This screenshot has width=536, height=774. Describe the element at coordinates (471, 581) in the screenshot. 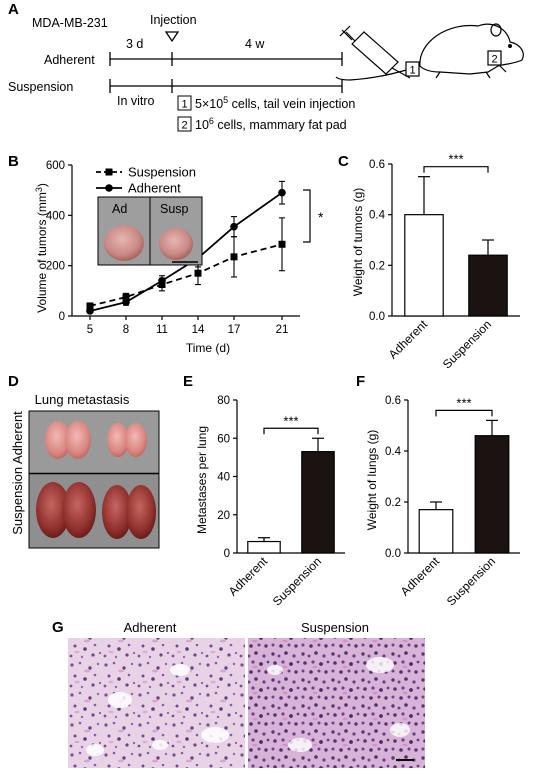

I see `chart-f-category-label: Suspension` at that location.